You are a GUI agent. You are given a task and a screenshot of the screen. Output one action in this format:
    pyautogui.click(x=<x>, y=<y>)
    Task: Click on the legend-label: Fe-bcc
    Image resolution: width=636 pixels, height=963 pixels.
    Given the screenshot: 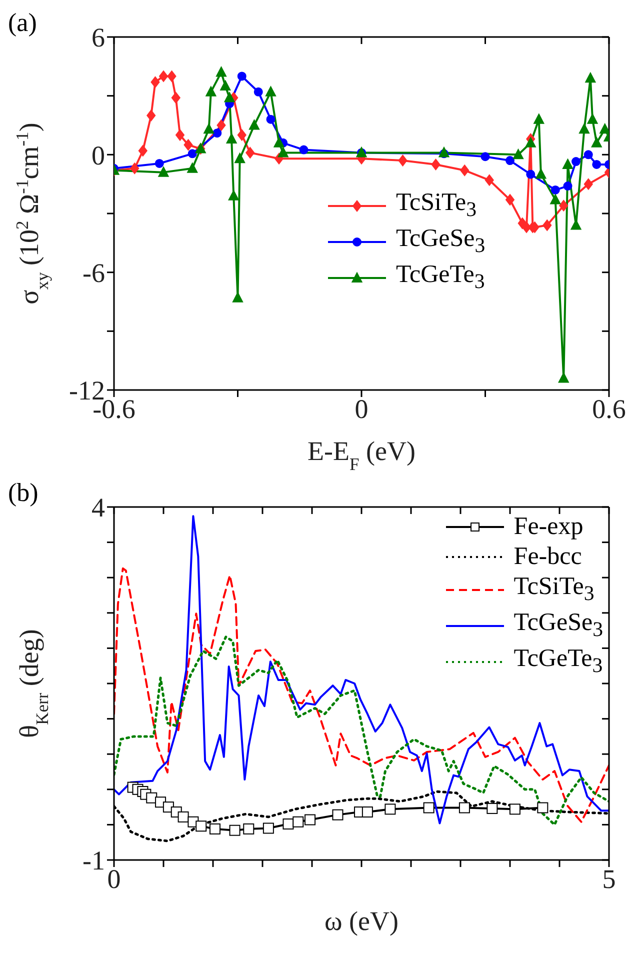 What is the action you would take?
    pyautogui.click(x=548, y=557)
    